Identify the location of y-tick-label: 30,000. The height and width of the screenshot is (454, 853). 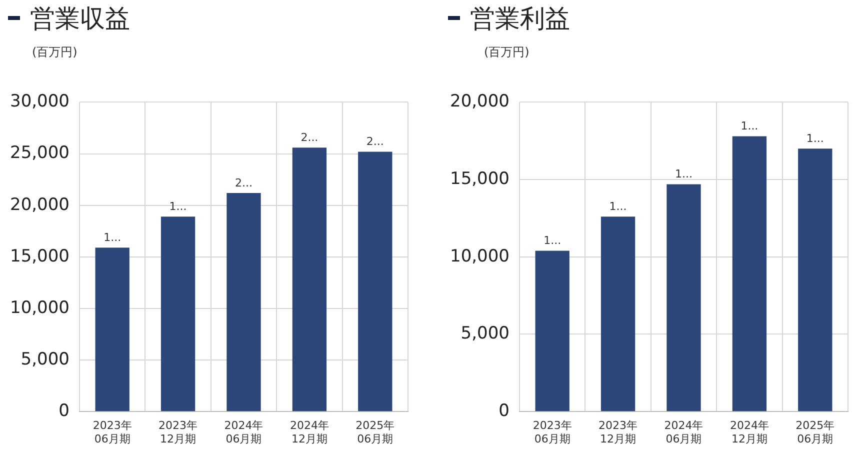
(40, 102).